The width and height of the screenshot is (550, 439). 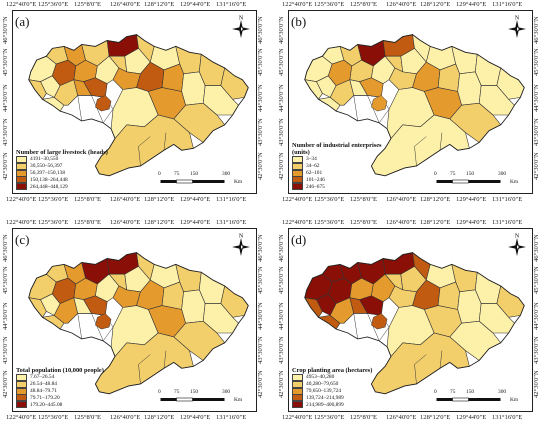 I want to click on legend-item: 79,650–139,724, so click(x=332, y=391).